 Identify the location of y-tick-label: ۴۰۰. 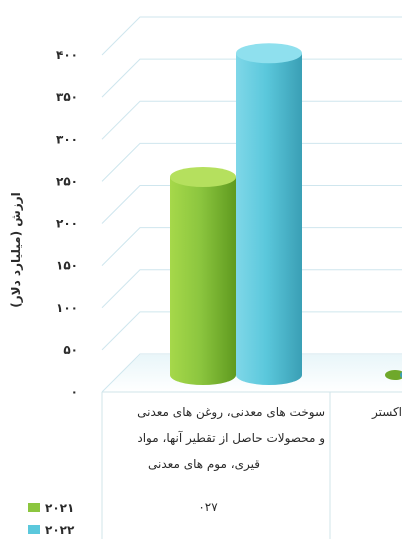
(67, 55).